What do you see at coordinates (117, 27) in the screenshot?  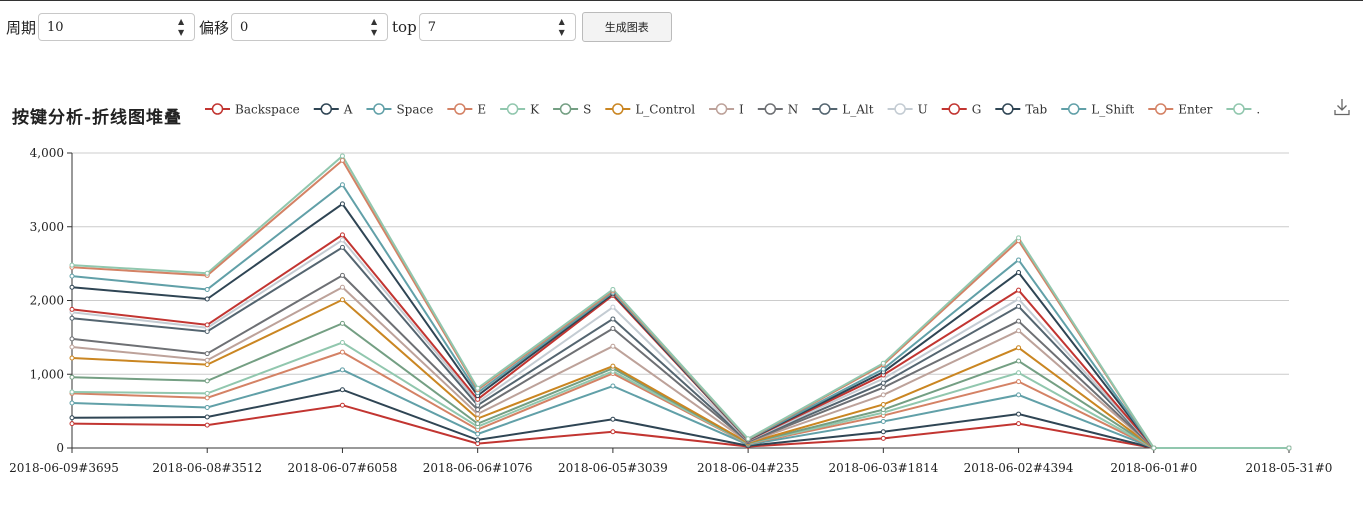 I see `period-input` at bounding box center [117, 27].